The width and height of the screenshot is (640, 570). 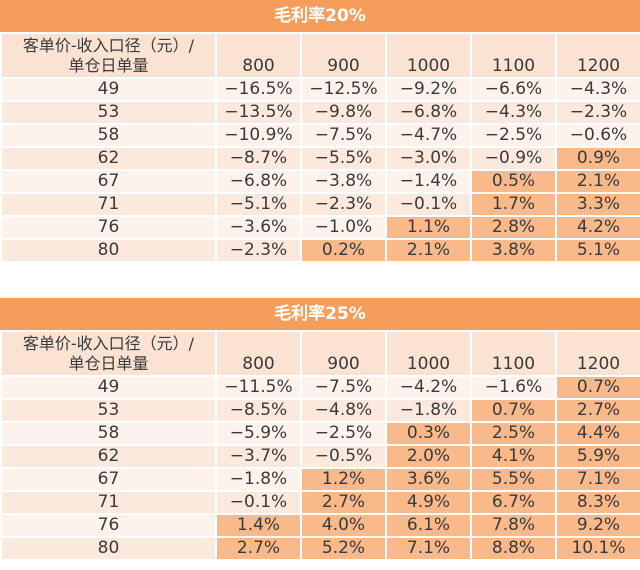 I want to click on value-cell: 1.7%, so click(x=513, y=204).